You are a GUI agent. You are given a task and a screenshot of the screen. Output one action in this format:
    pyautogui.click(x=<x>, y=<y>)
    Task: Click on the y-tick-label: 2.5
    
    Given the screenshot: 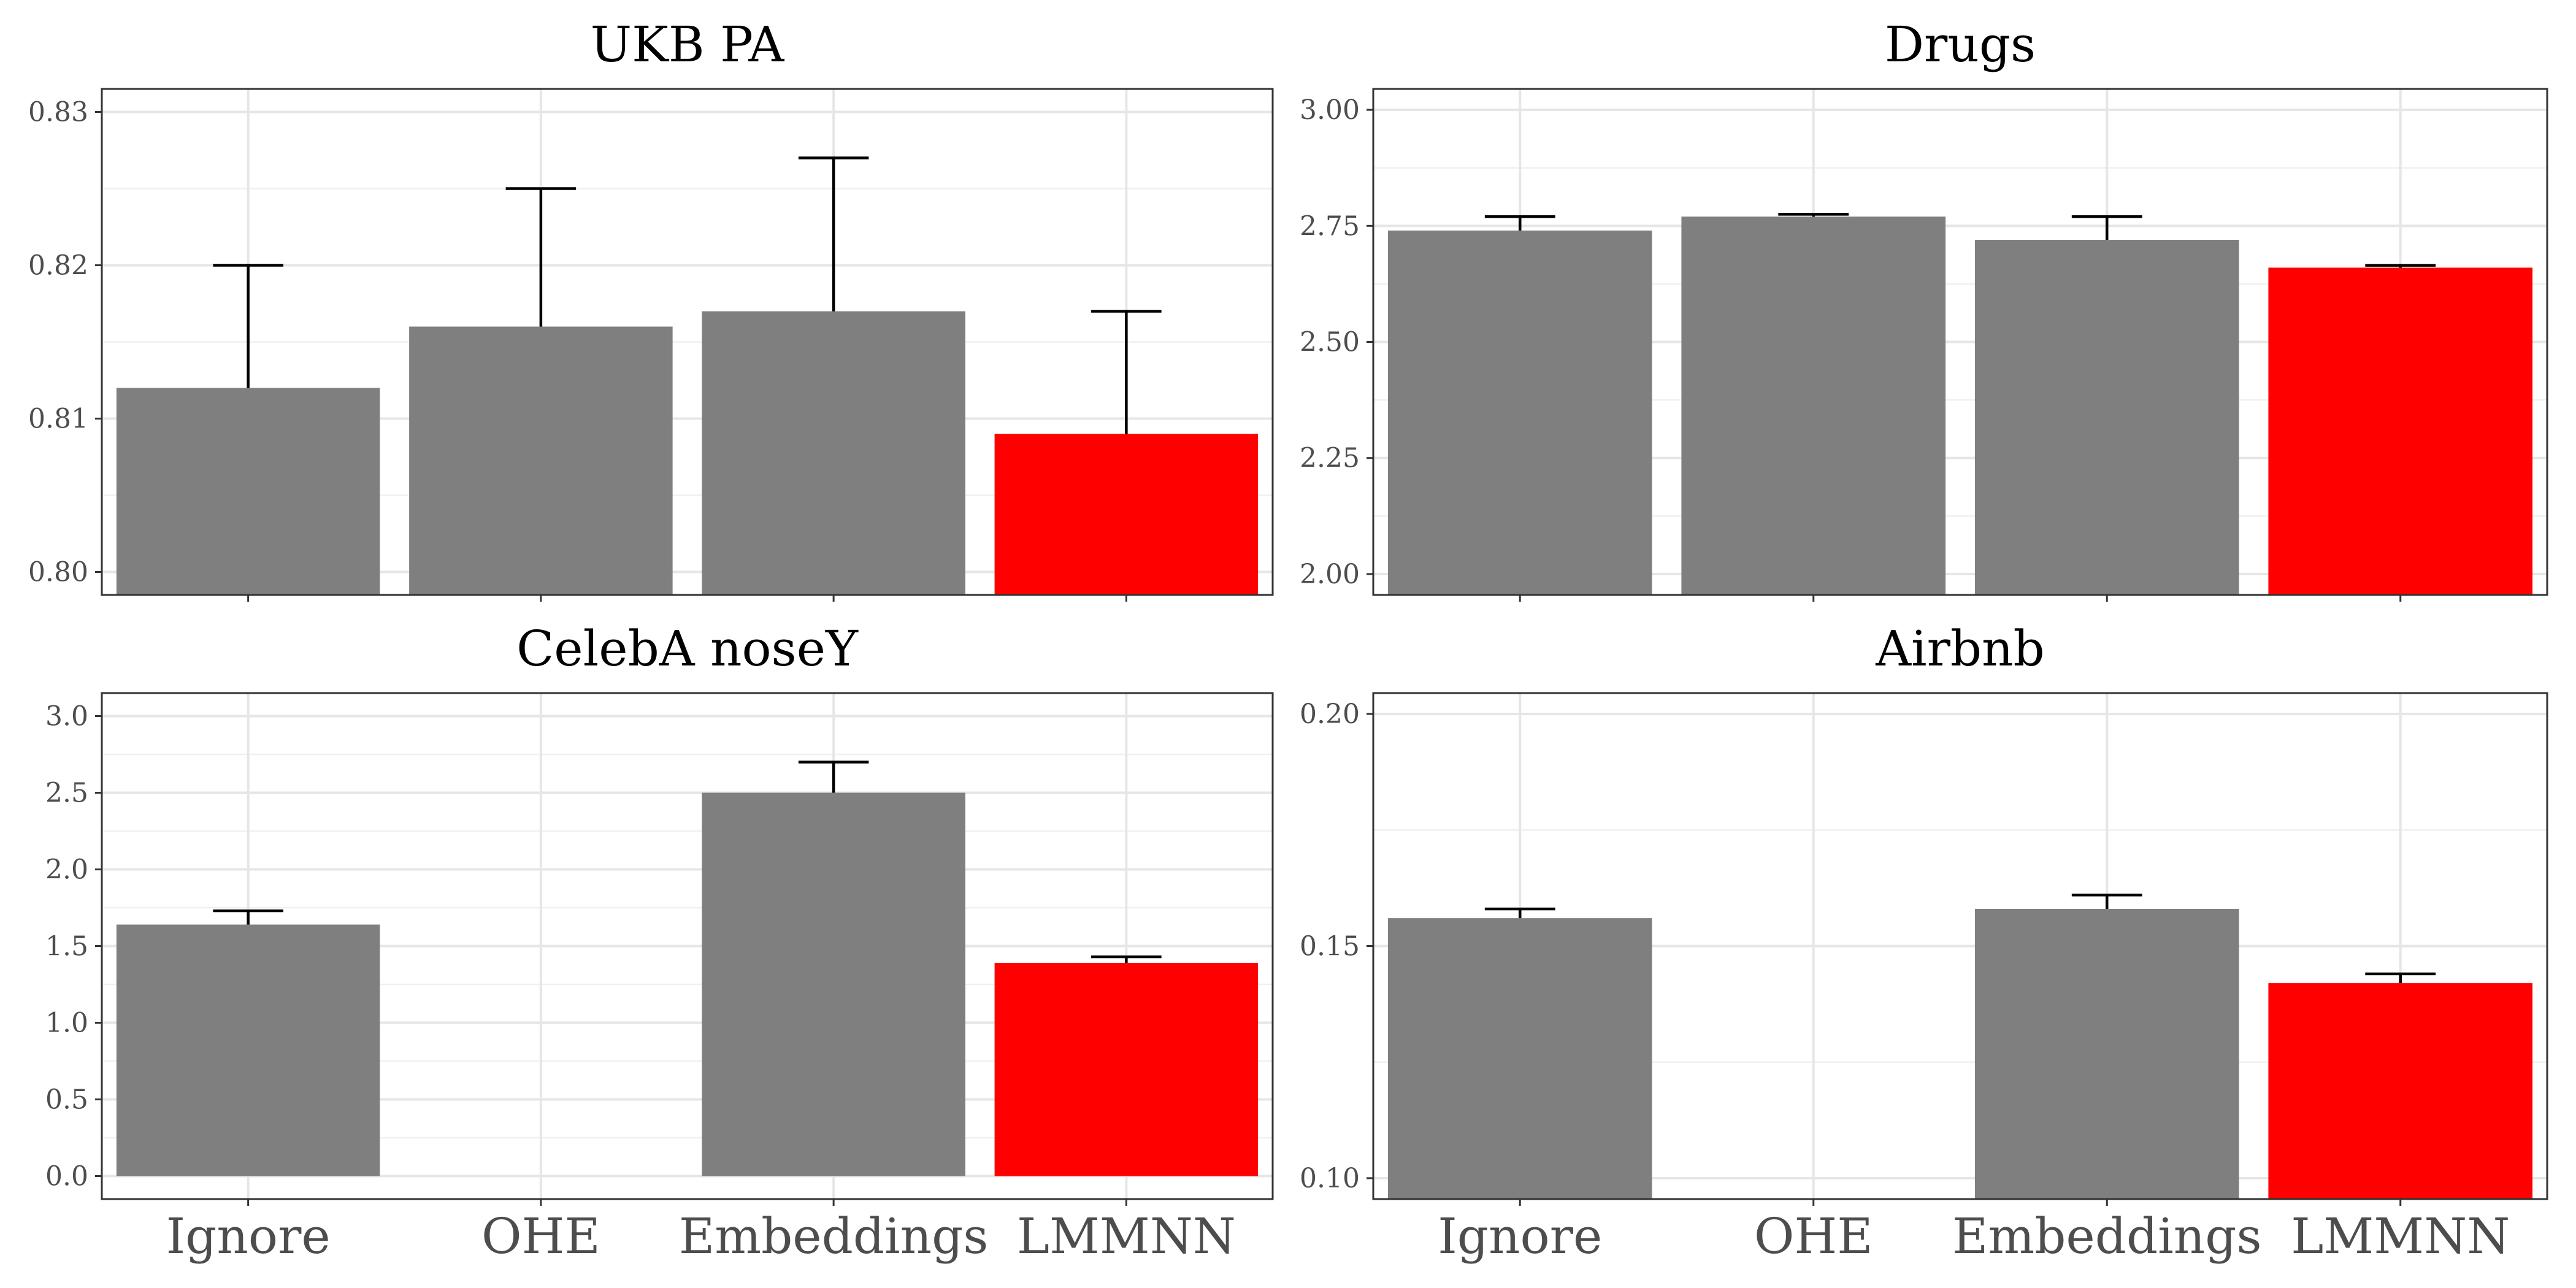 What is the action you would take?
    pyautogui.click(x=66, y=793)
    